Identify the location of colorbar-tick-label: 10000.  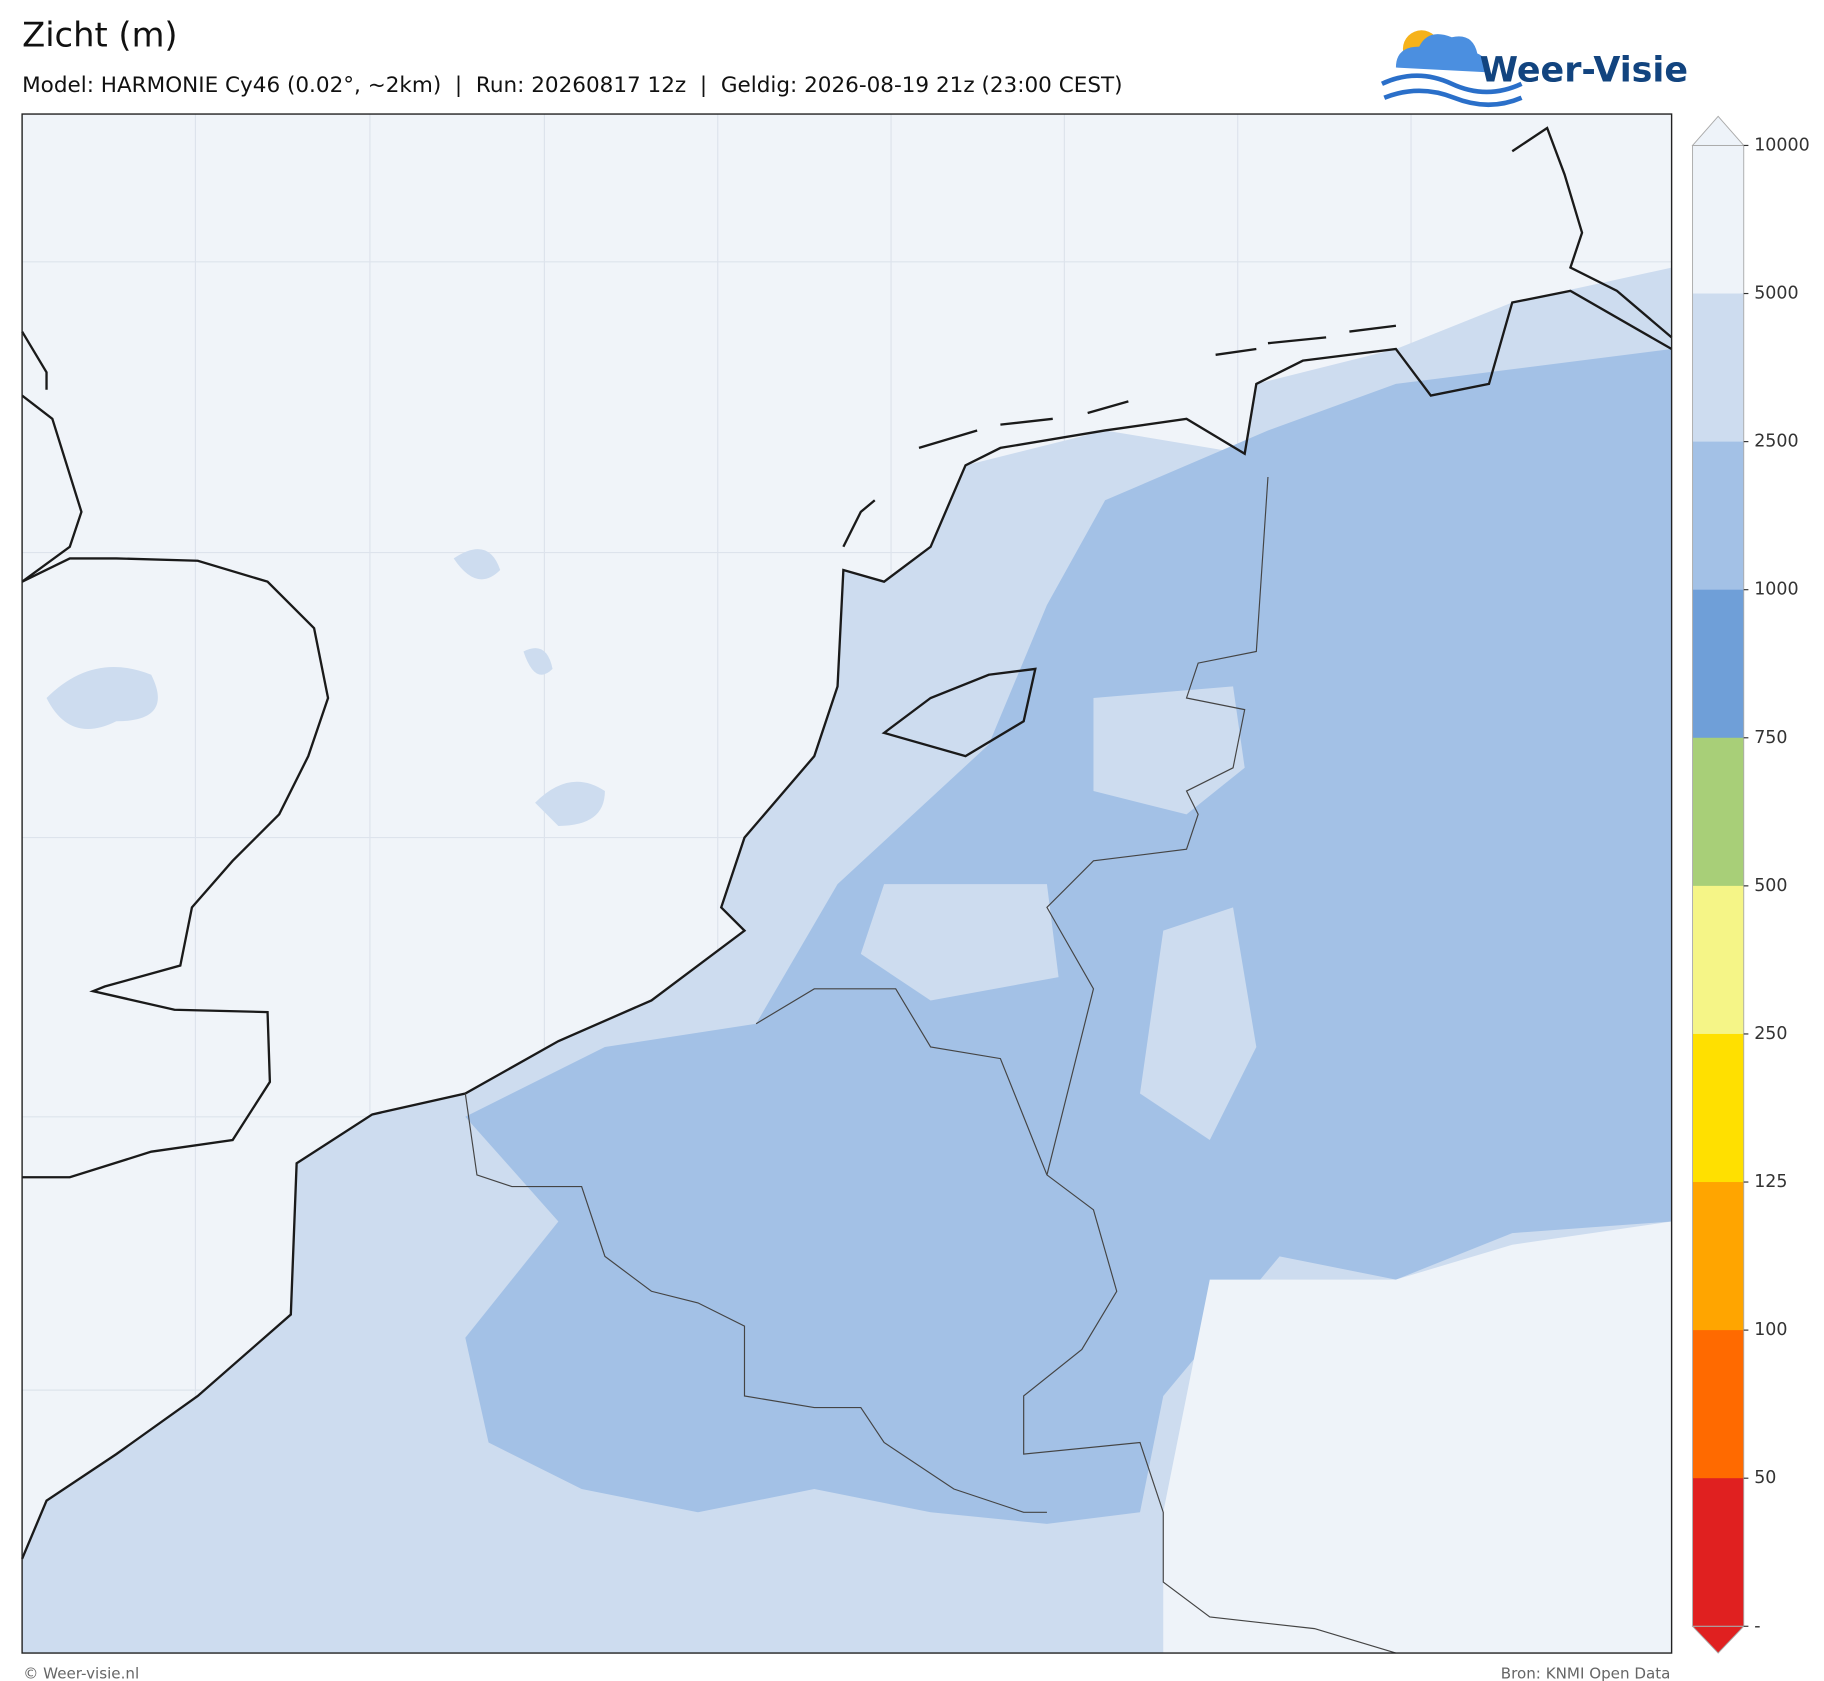
(1781, 145).